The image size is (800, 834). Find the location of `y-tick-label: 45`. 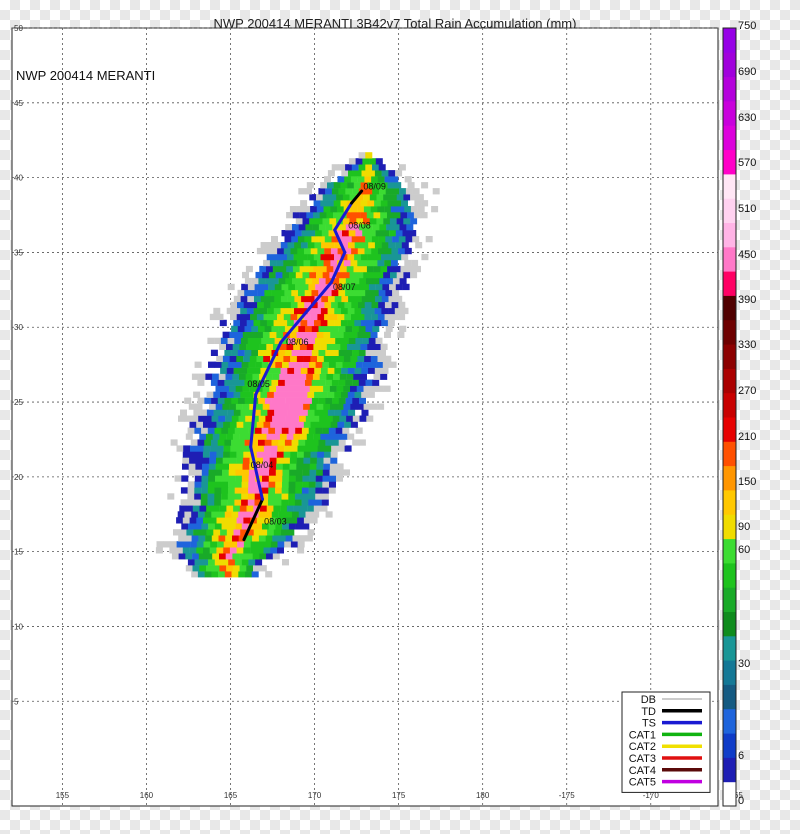

y-tick-label: 45 is located at coordinates (18, 103).